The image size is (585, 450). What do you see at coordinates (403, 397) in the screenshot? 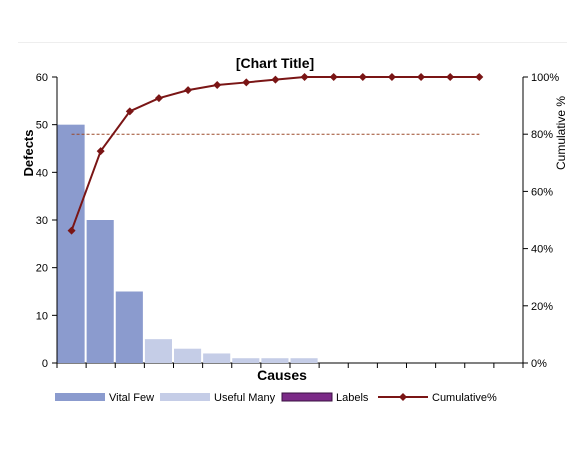
I see `legend-swatch-marker` at bounding box center [403, 397].